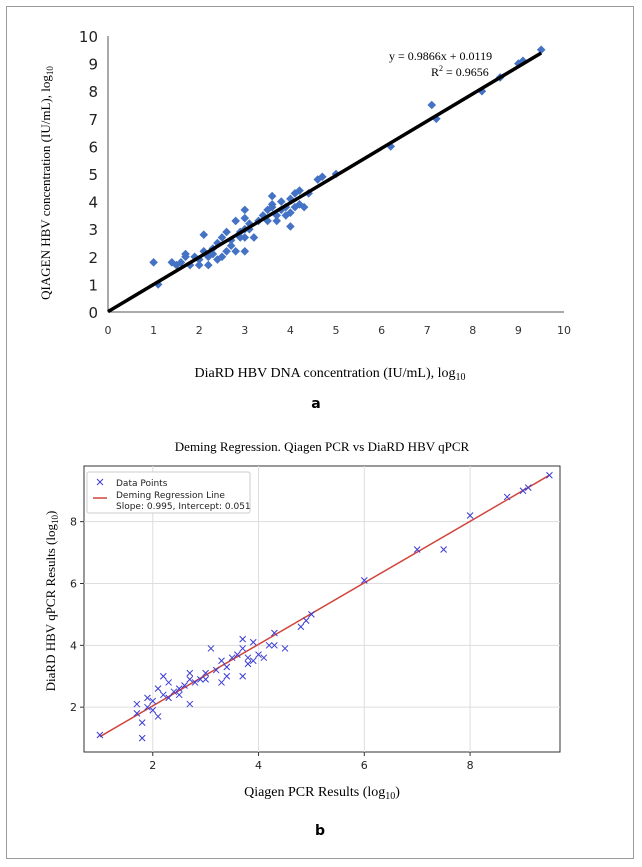 The width and height of the screenshot is (642, 867). Describe the element at coordinates (93, 120) in the screenshot. I see `y-tick-label: 7` at that location.